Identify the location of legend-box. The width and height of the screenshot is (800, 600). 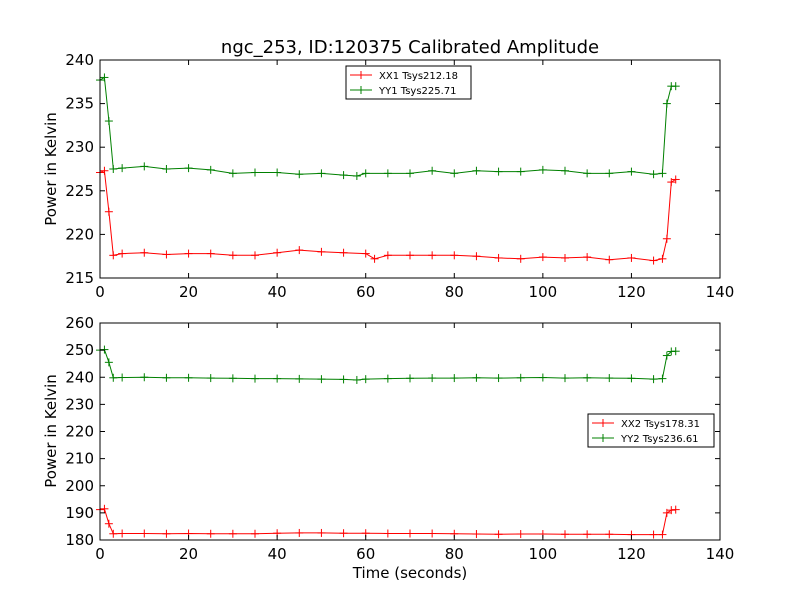
(408, 82).